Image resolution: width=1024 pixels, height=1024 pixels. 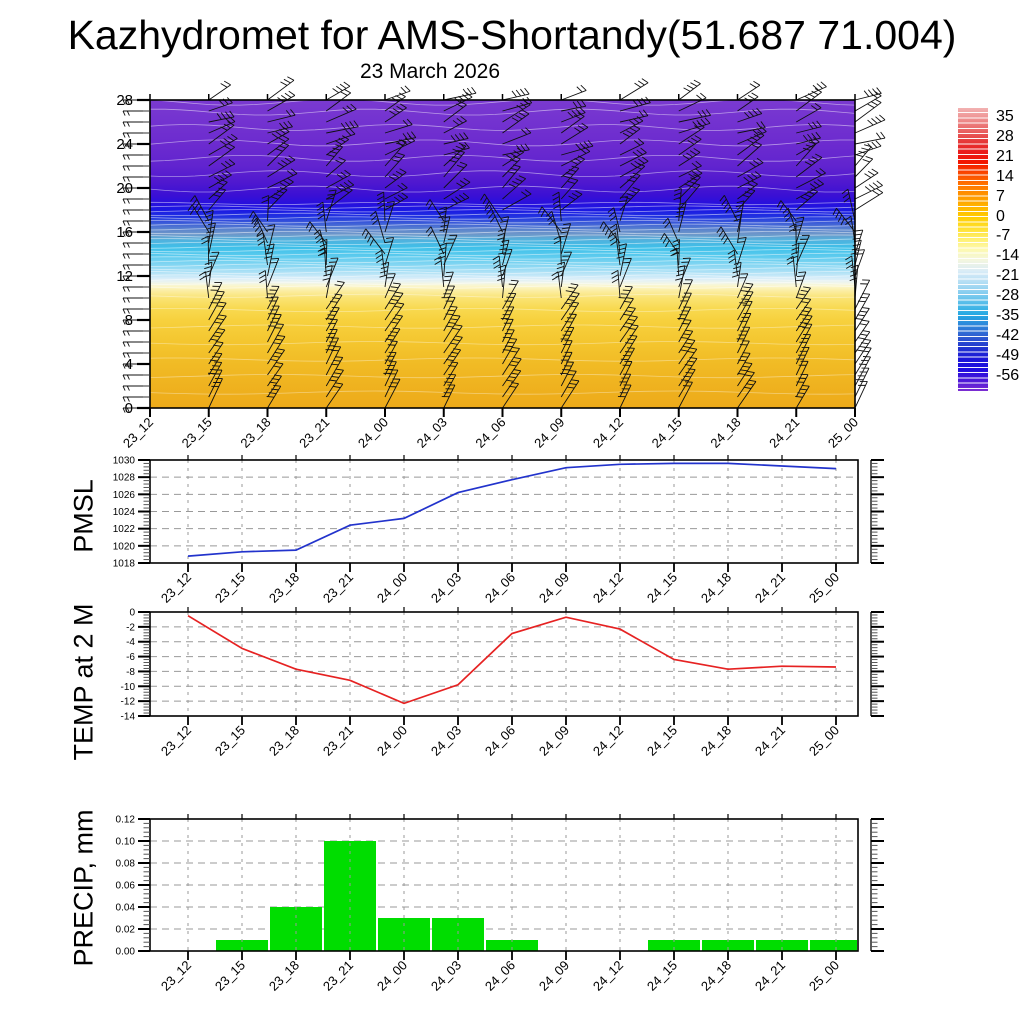 I want to click on y-tick-label: -2, so click(x=130, y=627).